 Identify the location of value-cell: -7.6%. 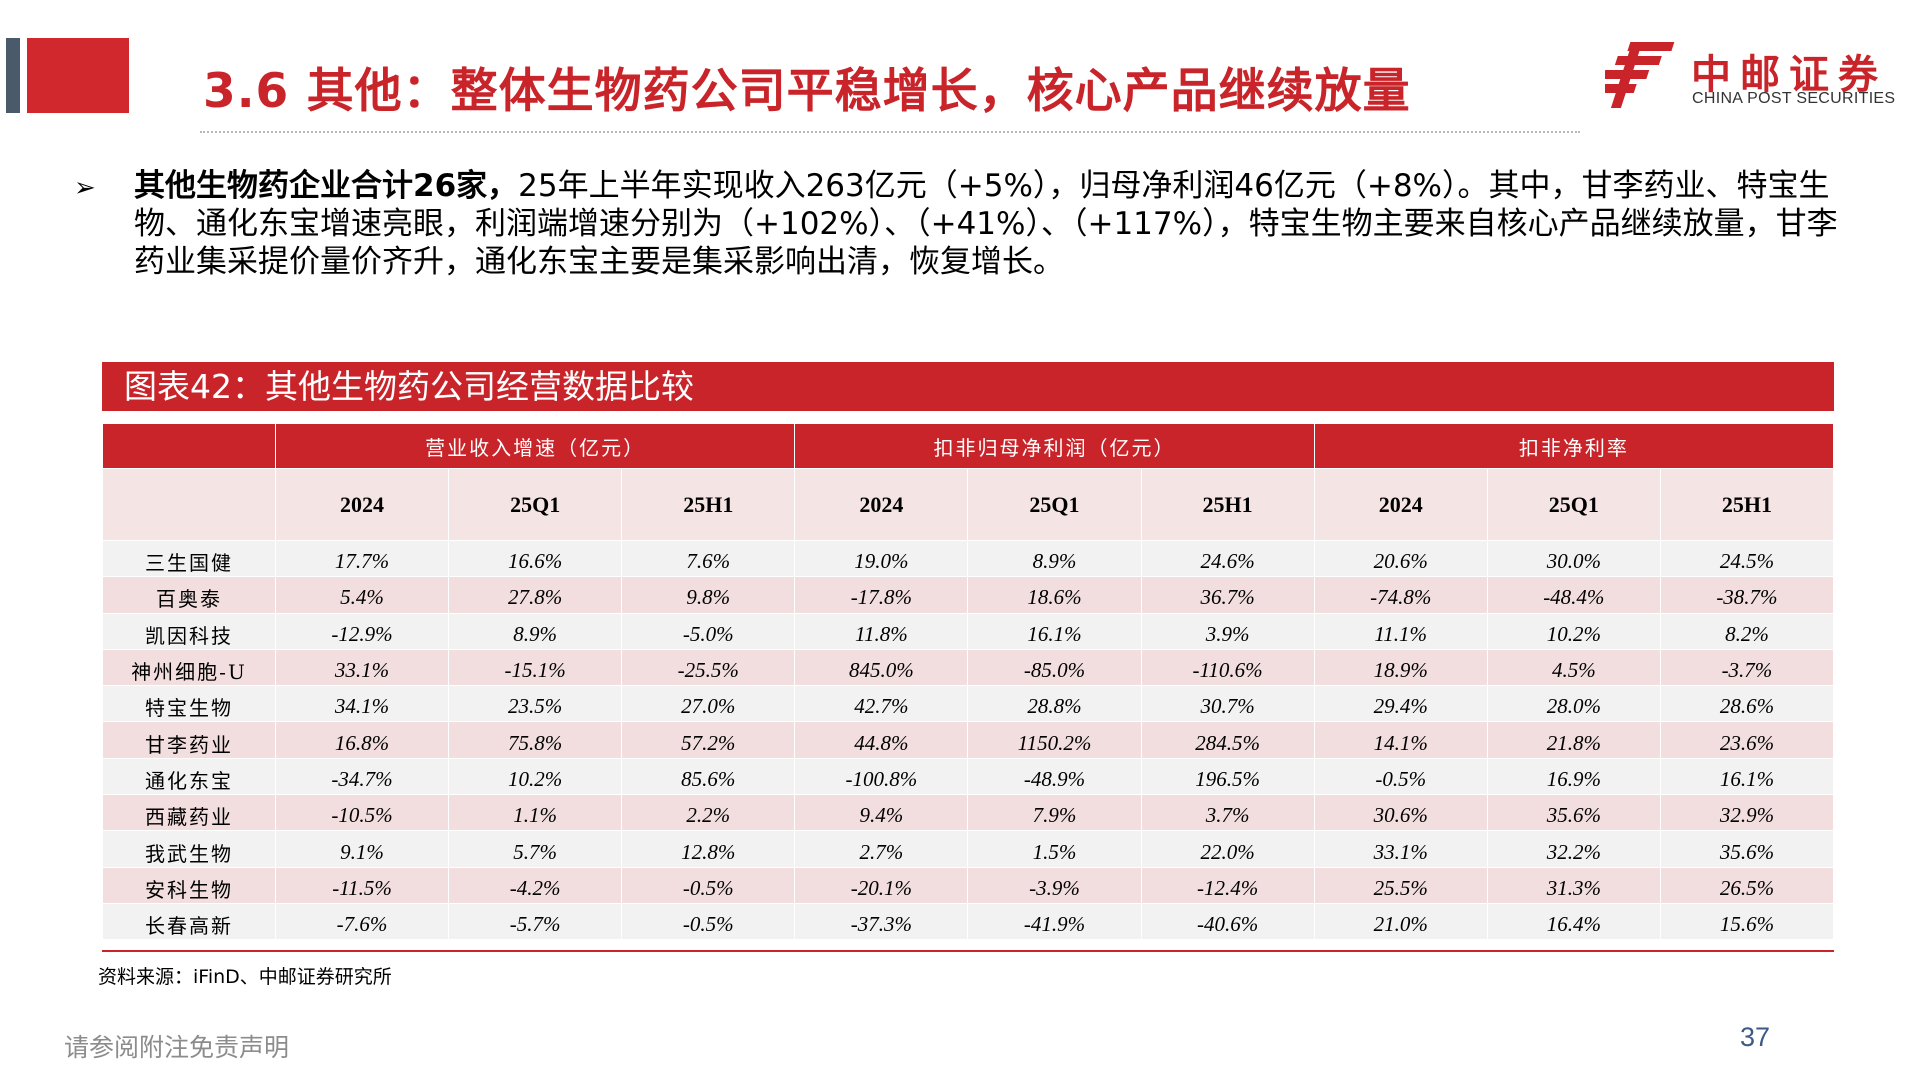
(362, 921).